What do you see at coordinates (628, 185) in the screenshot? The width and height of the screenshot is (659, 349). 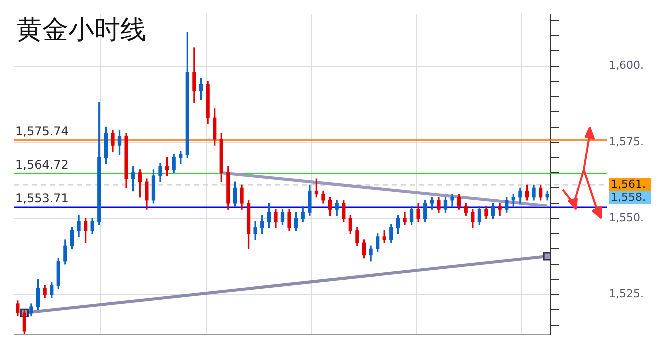 I see `ref-line-label: 1,561.` at bounding box center [628, 185].